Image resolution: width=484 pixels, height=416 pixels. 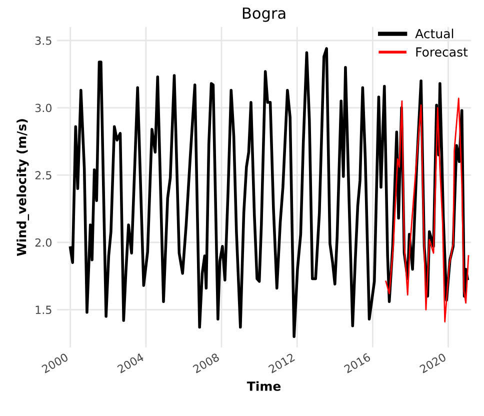 What do you see at coordinates (23, 187) in the screenshot?
I see `y-axis-title: Wind_velocity (m/s)` at bounding box center [23, 187].